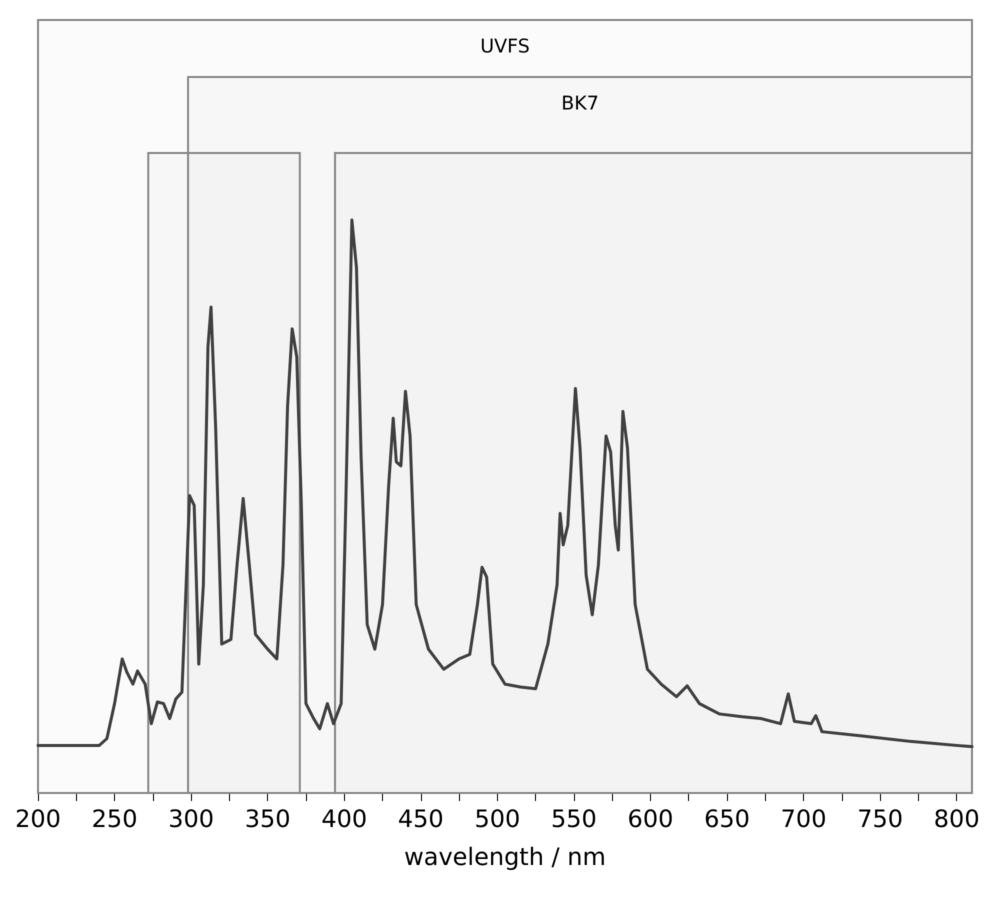 This screenshot has width=1000, height=901. I want to click on x-tick-label: 250, so click(115, 819).